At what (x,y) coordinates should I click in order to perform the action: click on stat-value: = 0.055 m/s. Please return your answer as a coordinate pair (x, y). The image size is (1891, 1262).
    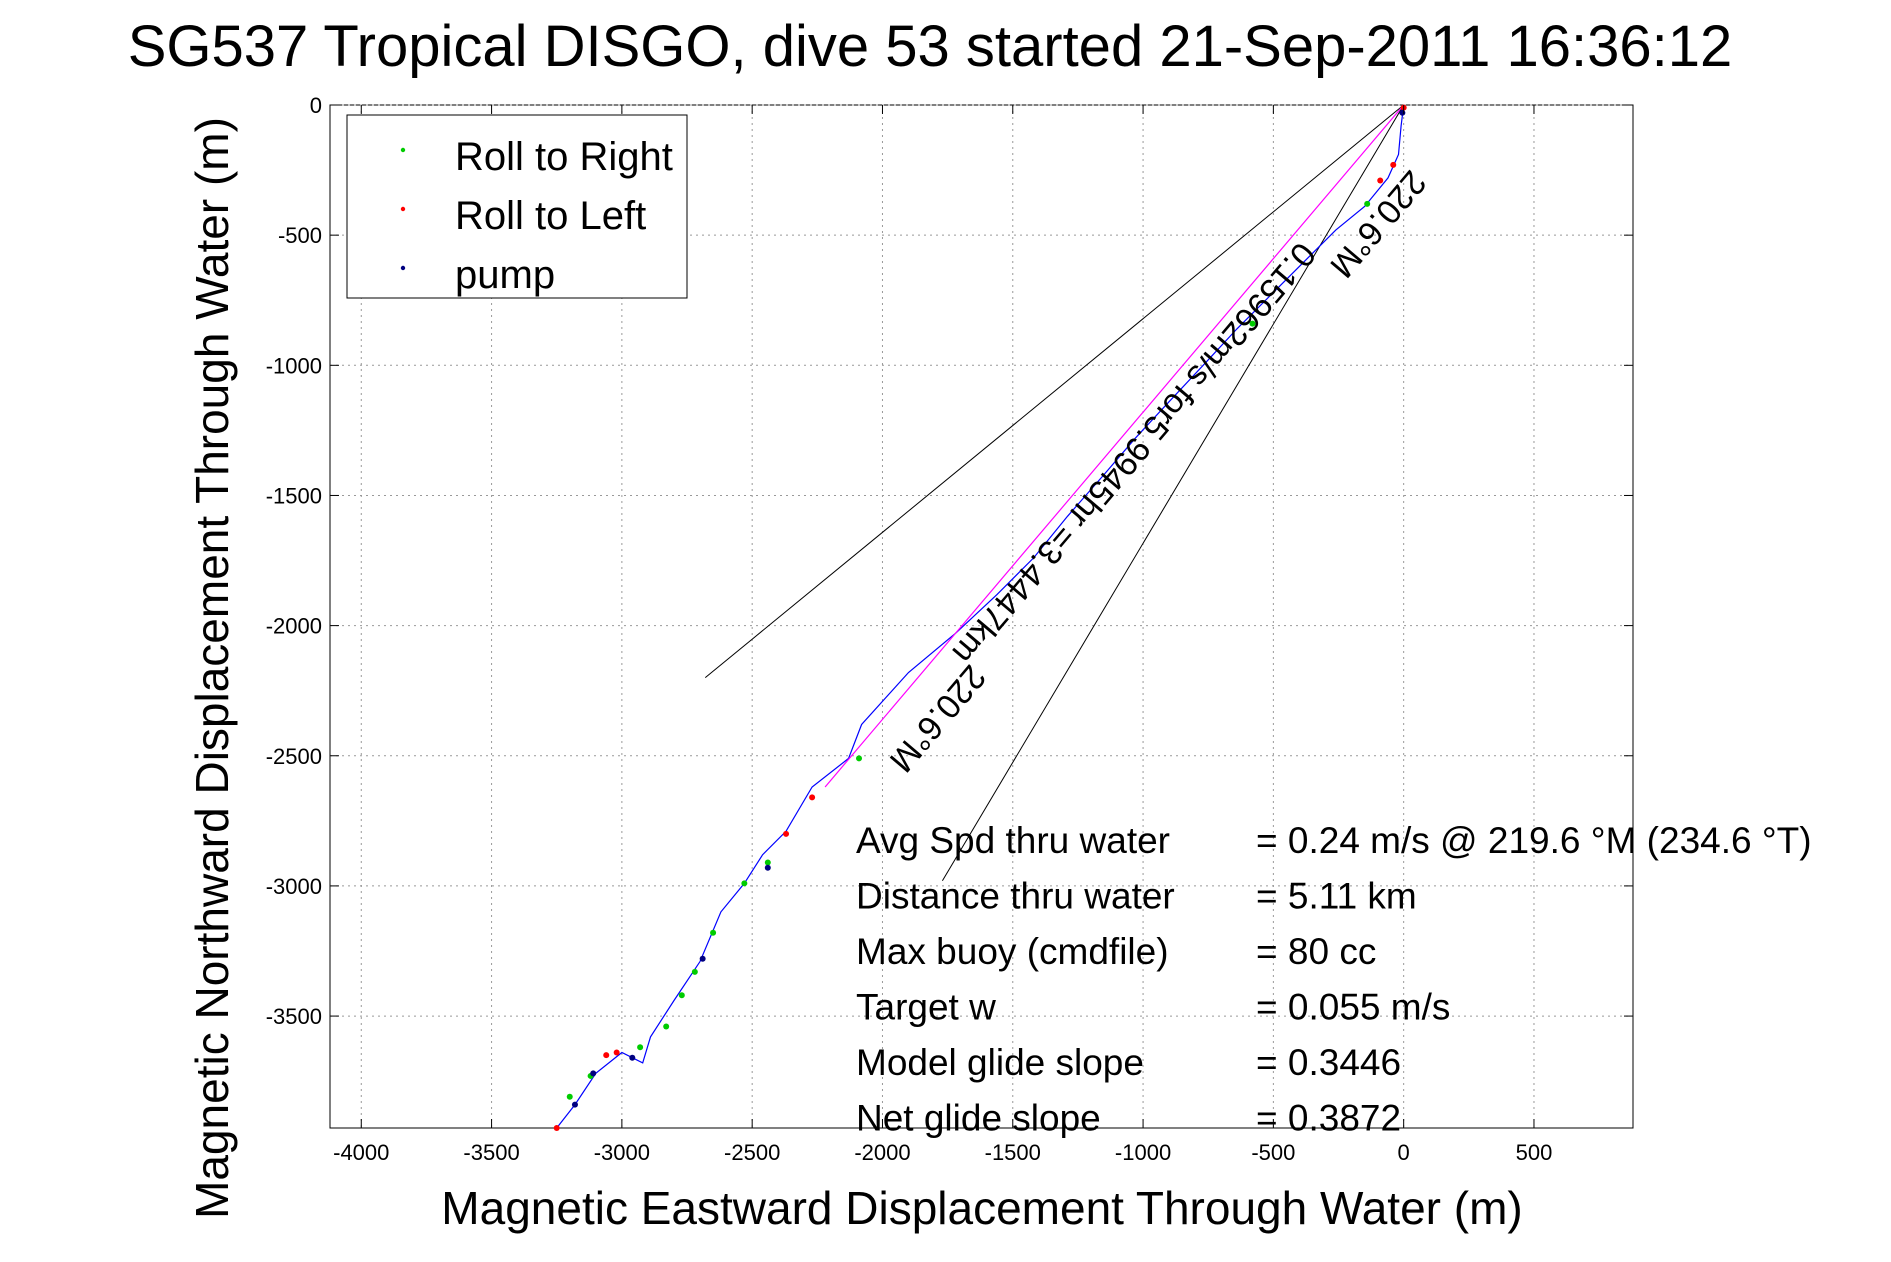
    Looking at the image, I should click on (1353, 1007).